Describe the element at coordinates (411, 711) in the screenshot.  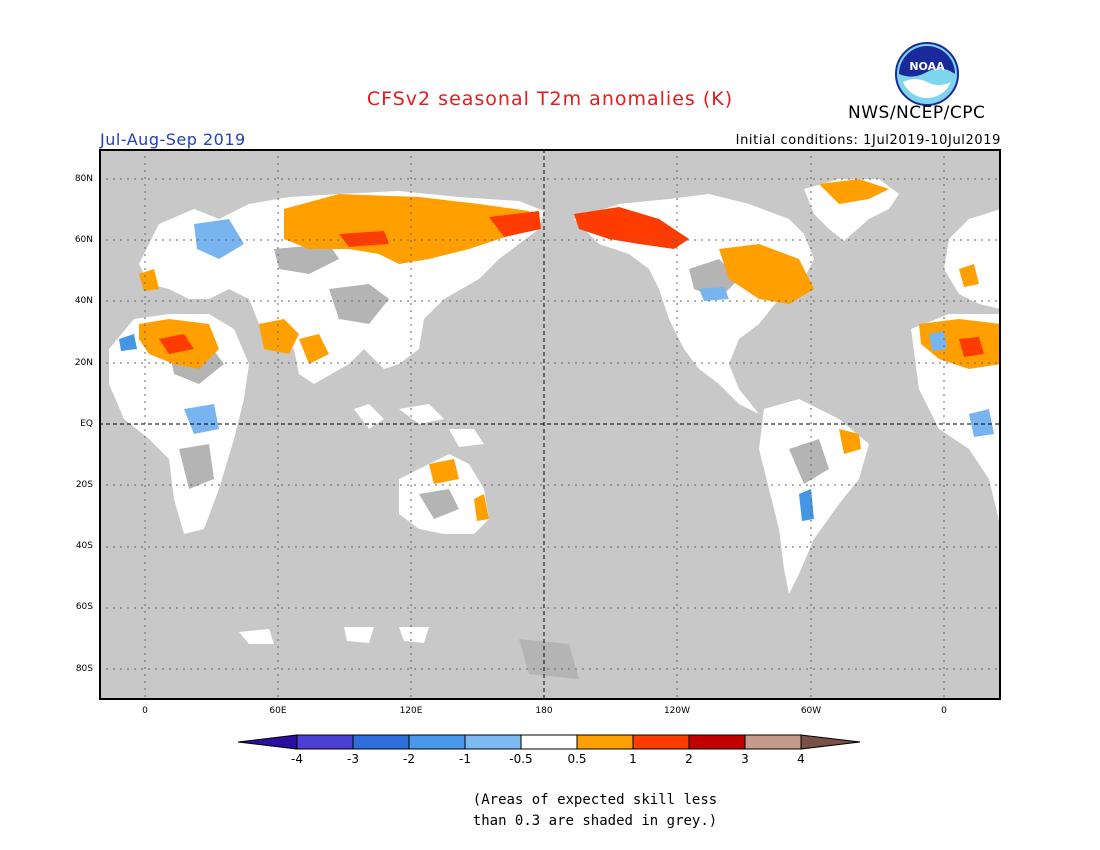
I see `lon-label-120e: 120E` at that location.